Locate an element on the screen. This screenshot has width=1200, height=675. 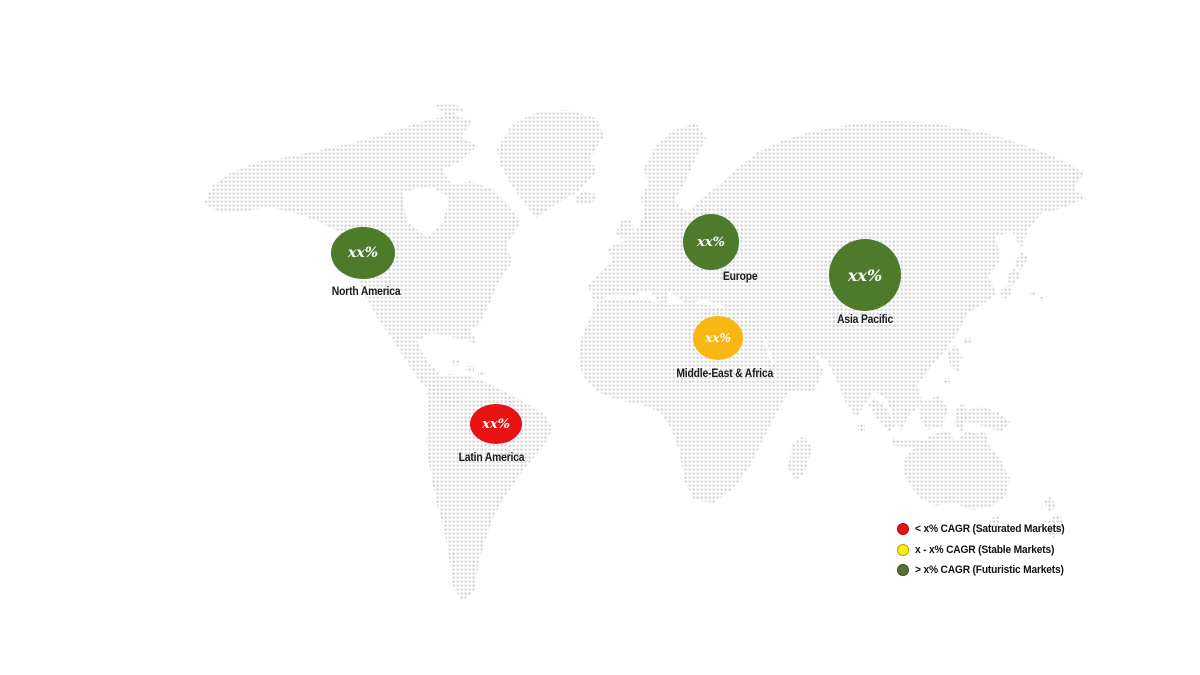
green-dot-icon is located at coordinates (903, 570).